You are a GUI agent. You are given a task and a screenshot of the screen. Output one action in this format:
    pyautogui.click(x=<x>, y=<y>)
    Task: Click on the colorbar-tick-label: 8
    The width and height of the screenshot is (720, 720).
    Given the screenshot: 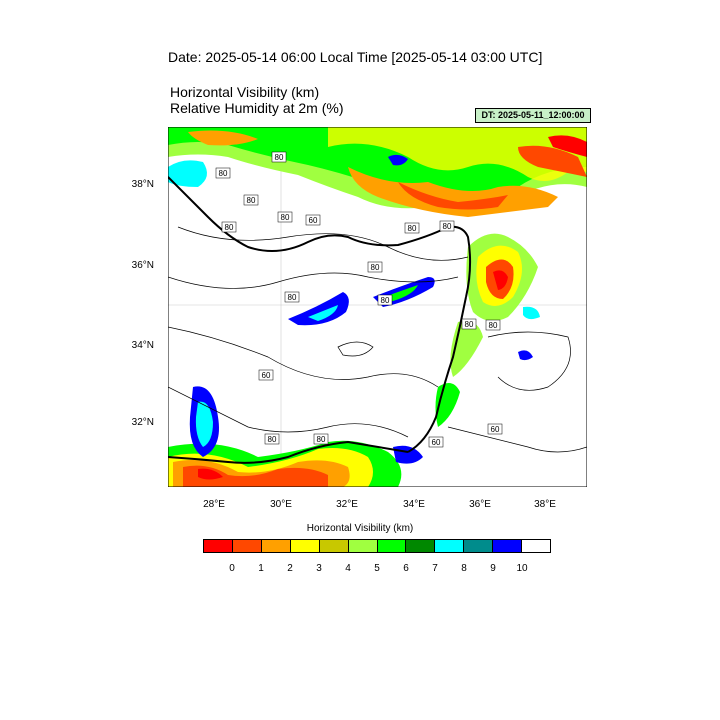 What is the action you would take?
    pyautogui.click(x=464, y=568)
    